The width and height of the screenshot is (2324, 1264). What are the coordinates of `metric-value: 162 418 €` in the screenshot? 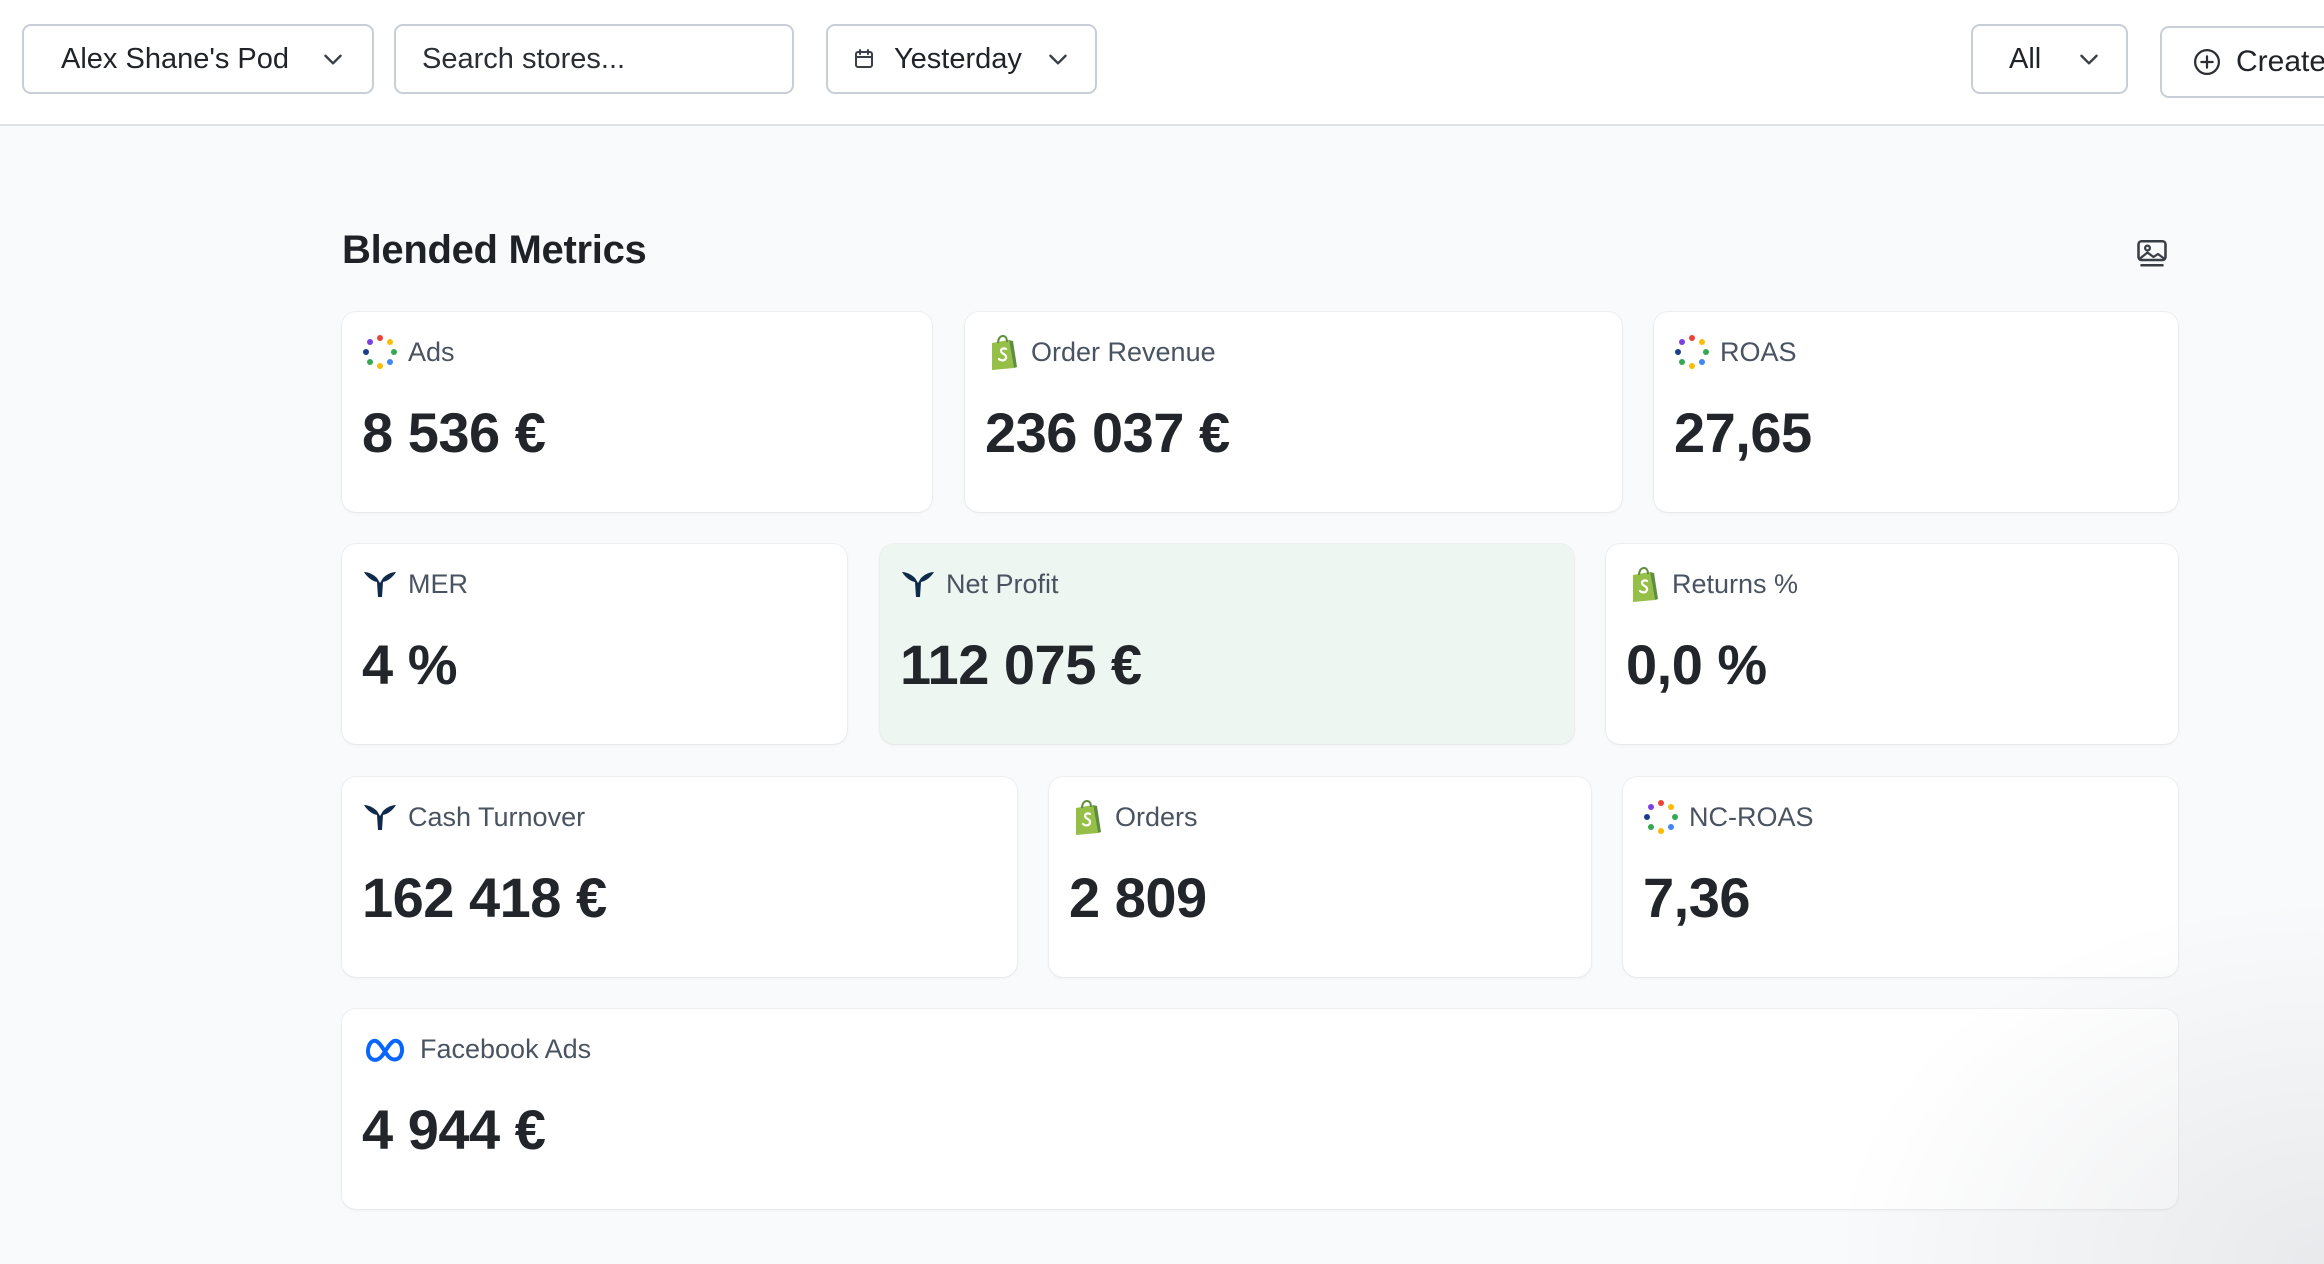 It's located at (484, 897).